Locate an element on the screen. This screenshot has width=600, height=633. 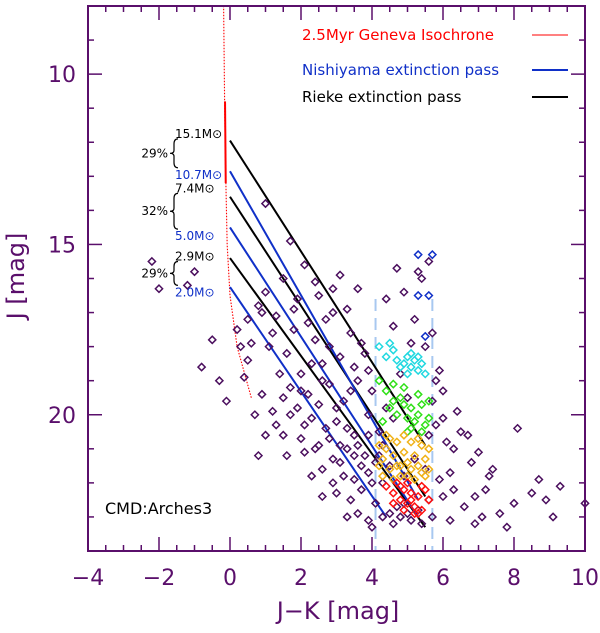
x-tick-label: −4 is located at coordinates (88, 578).